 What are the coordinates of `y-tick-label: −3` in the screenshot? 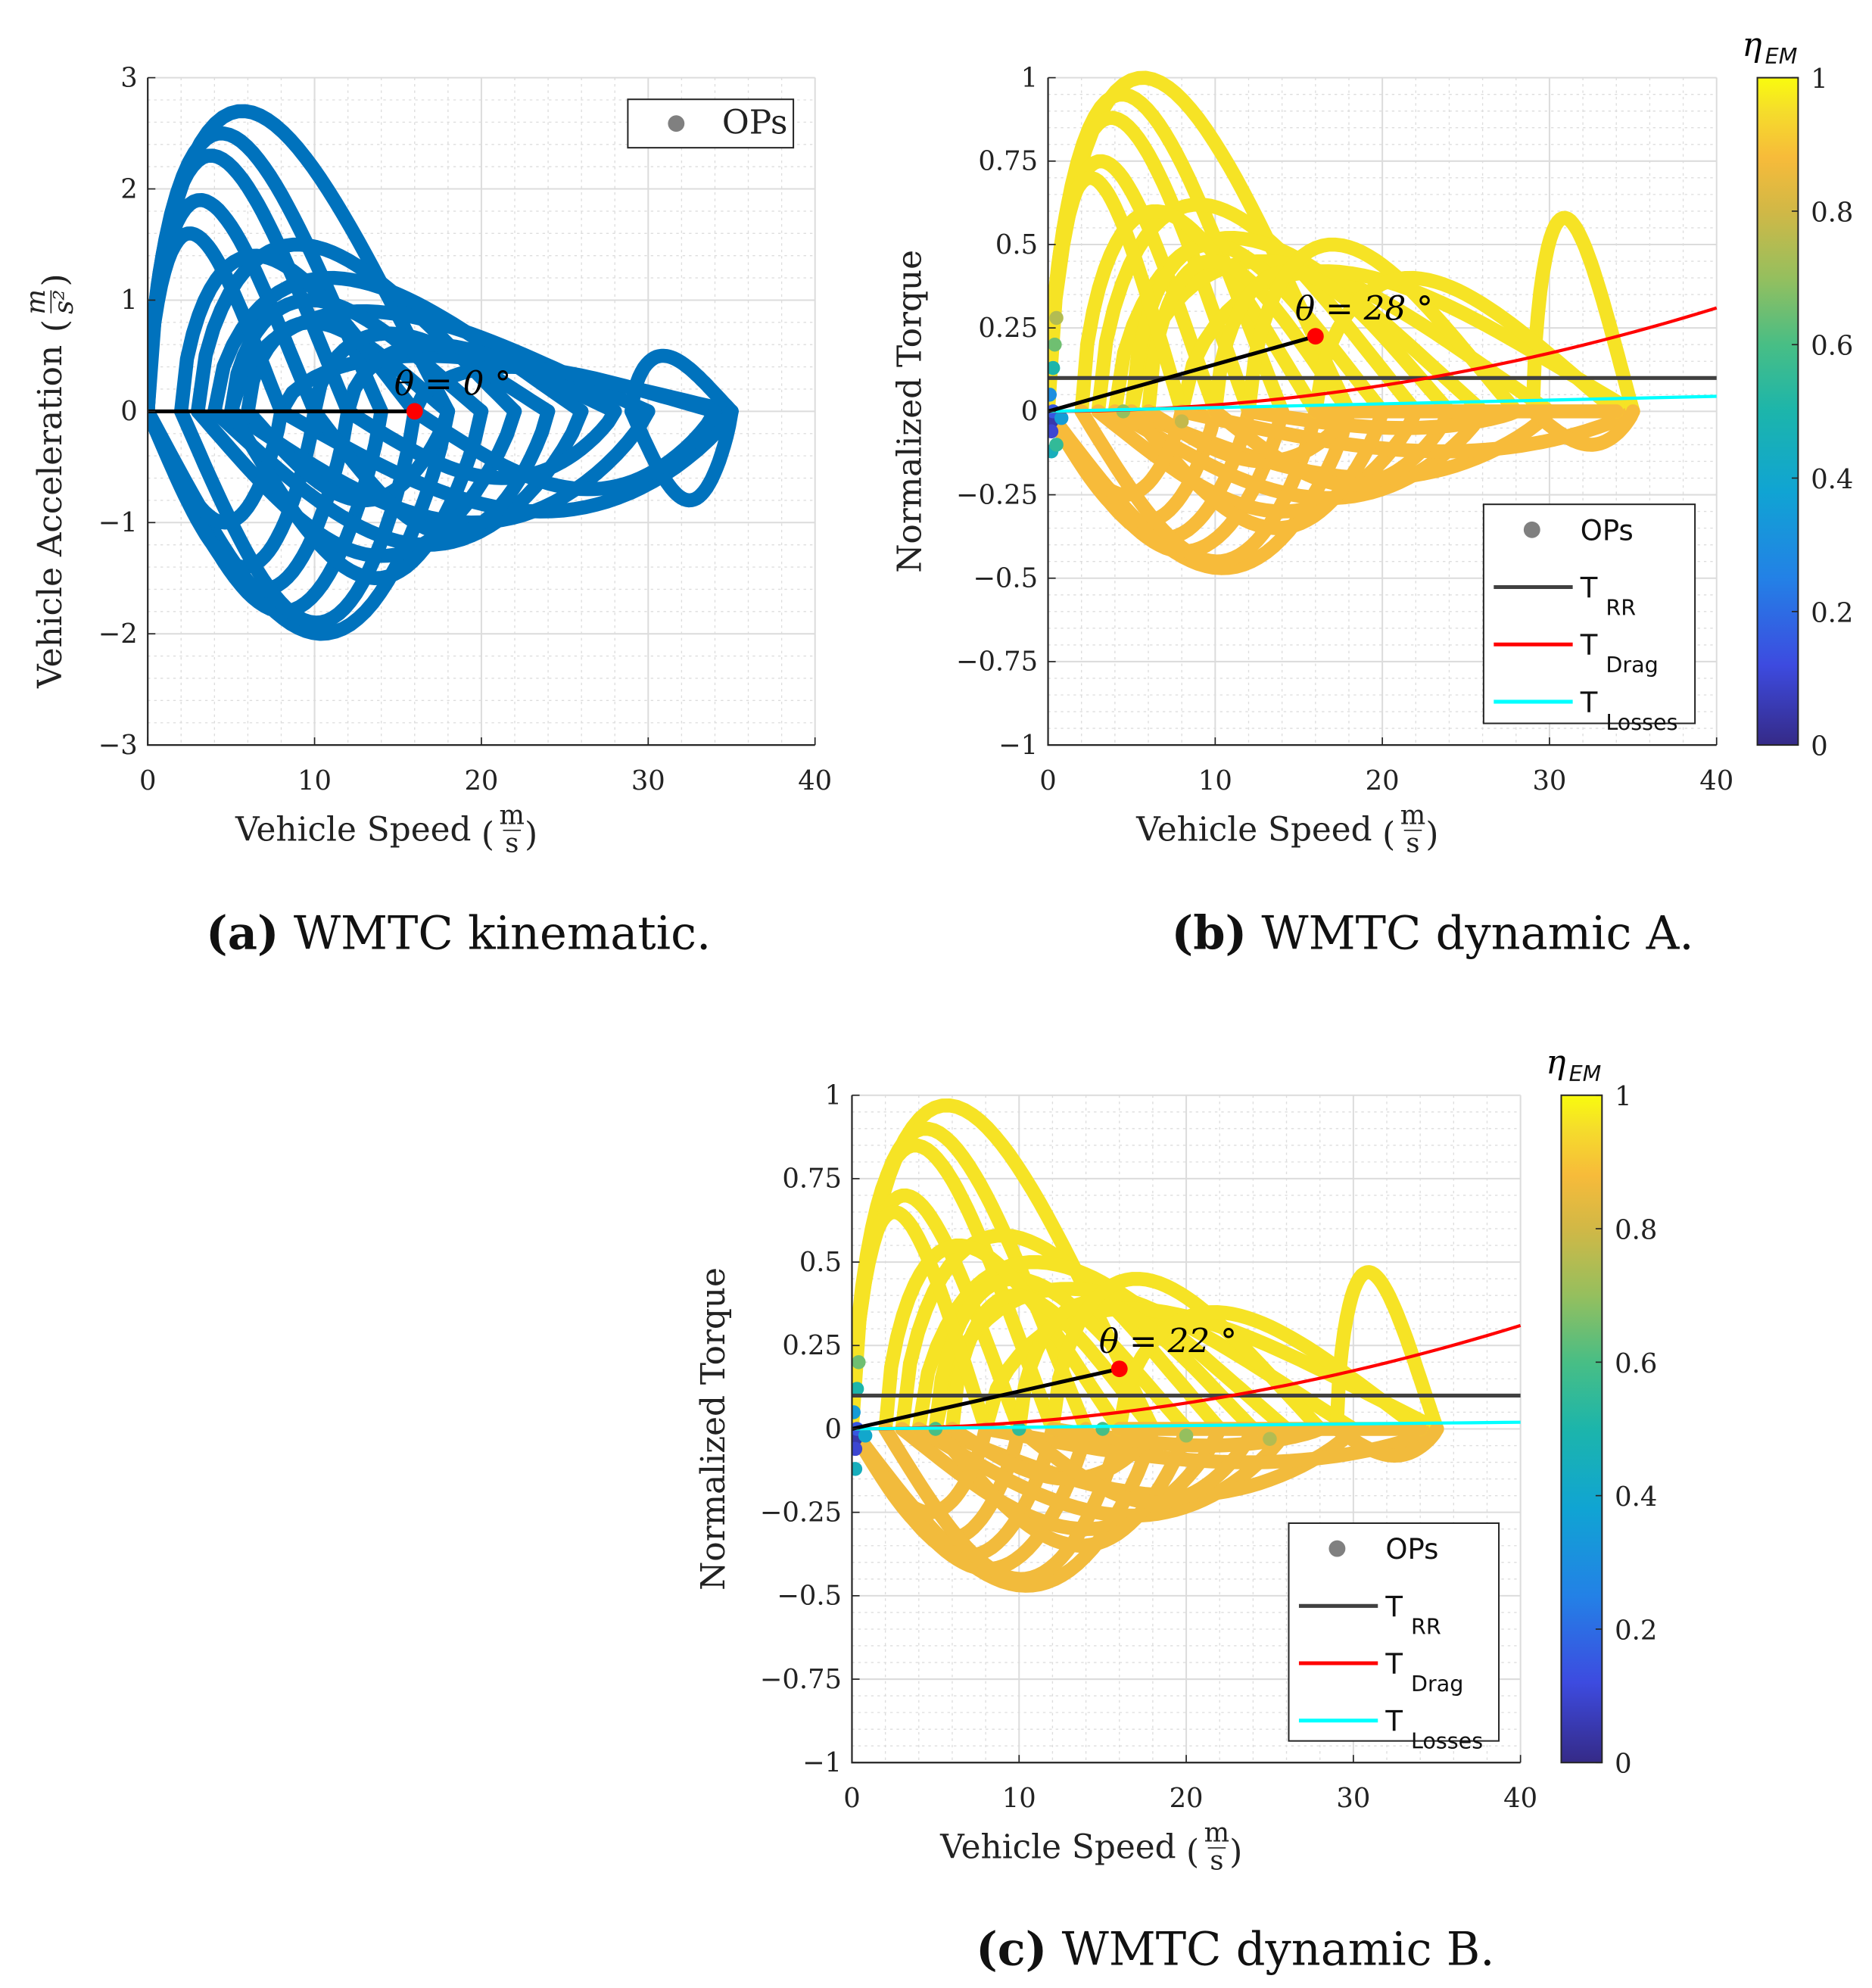 It's located at (118, 745).